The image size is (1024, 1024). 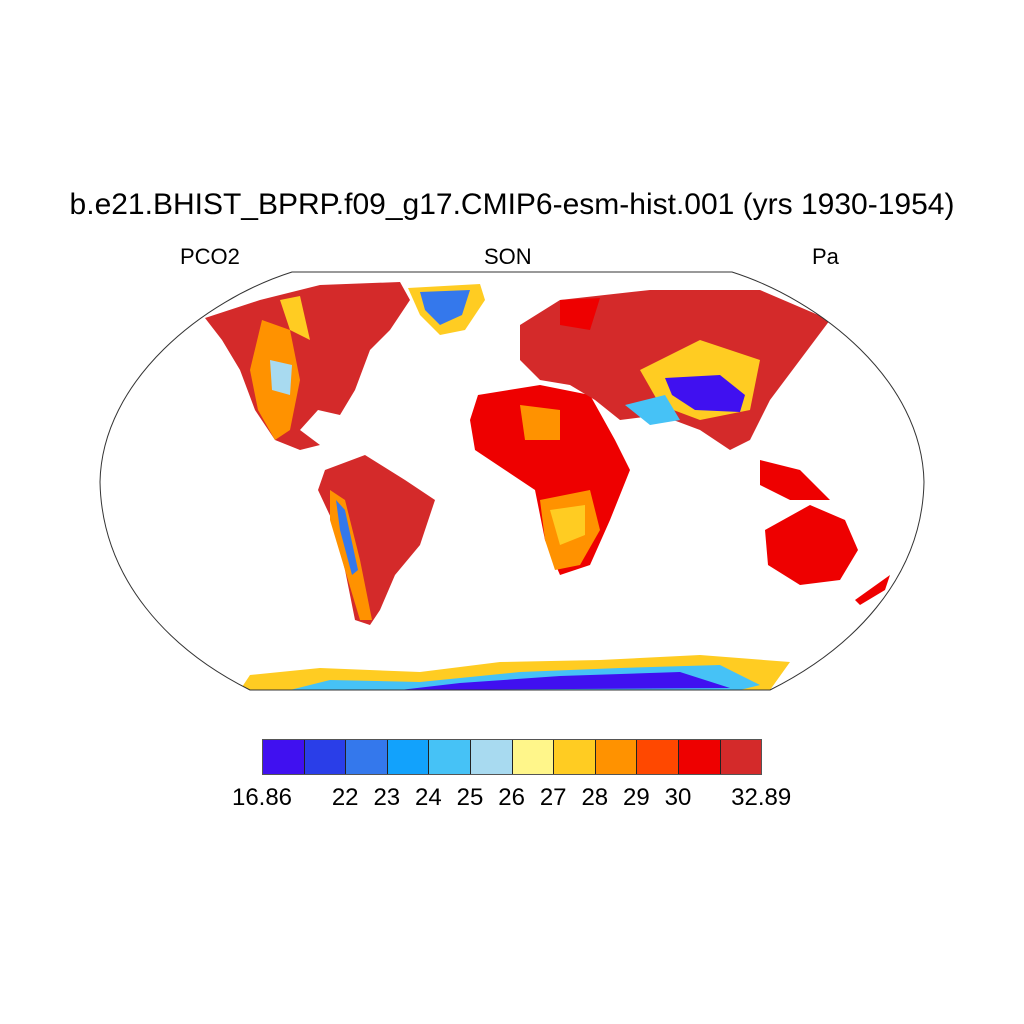 What do you see at coordinates (511, 797) in the screenshot?
I see `colorbar-tick-label: 26` at bounding box center [511, 797].